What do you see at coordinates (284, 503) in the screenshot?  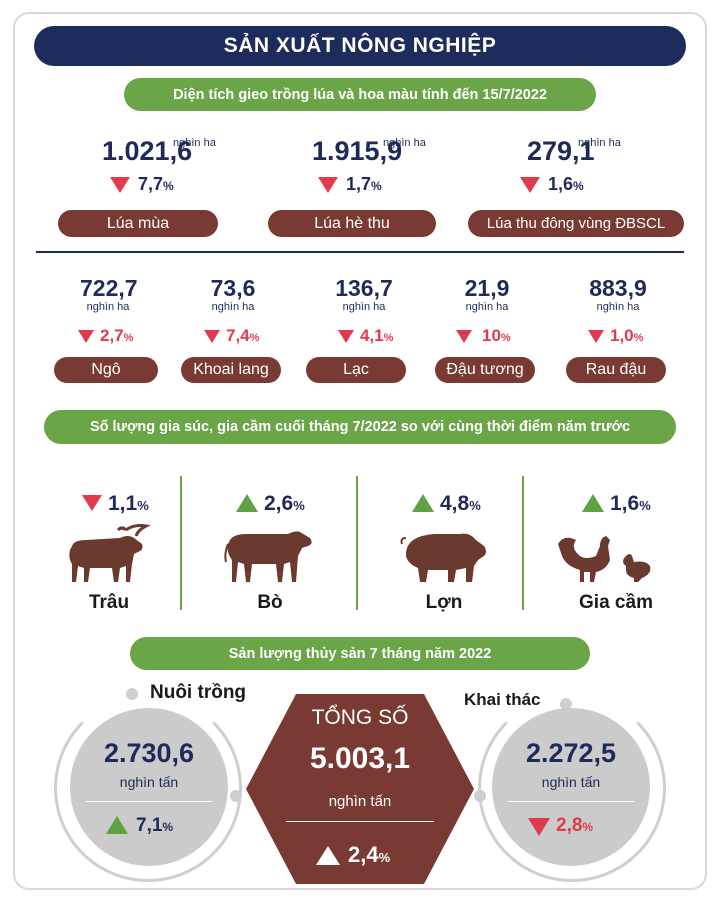 I see `livestock-change: 2,6%` at bounding box center [284, 503].